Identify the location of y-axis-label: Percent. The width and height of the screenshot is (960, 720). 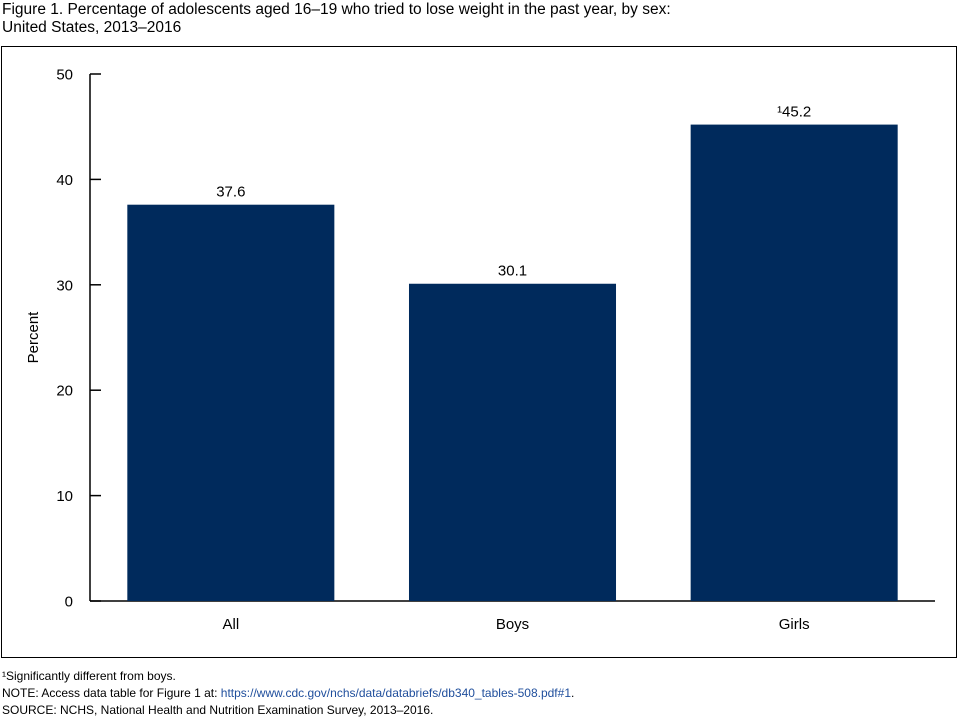
(33, 337).